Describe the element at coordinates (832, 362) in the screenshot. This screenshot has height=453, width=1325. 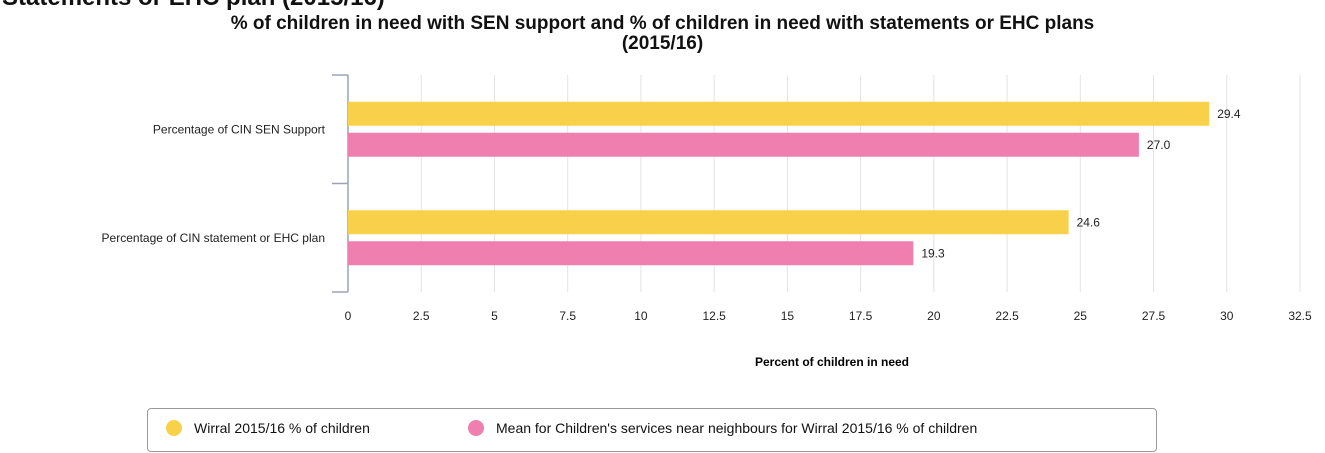
I see `x-axis-label: Percent of children in need` at that location.